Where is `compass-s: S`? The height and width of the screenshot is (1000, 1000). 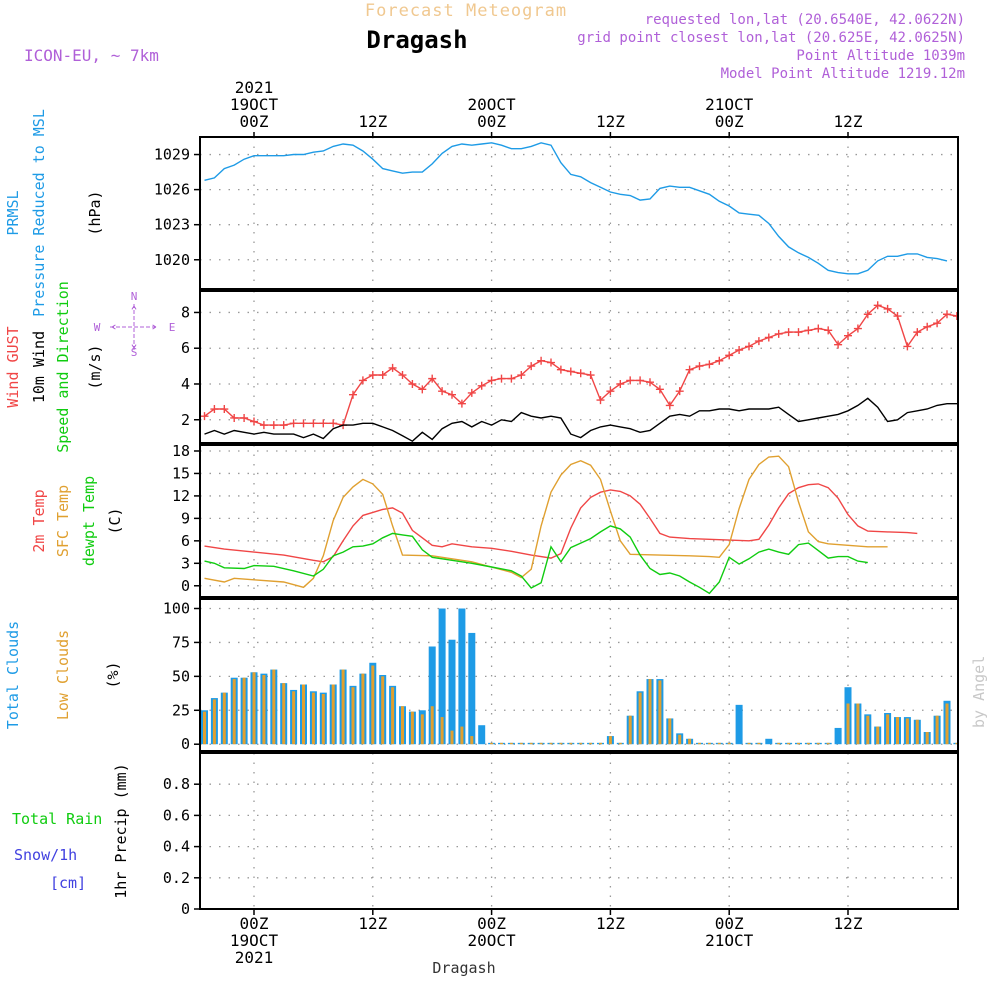 compass-s: S is located at coordinates (134, 352).